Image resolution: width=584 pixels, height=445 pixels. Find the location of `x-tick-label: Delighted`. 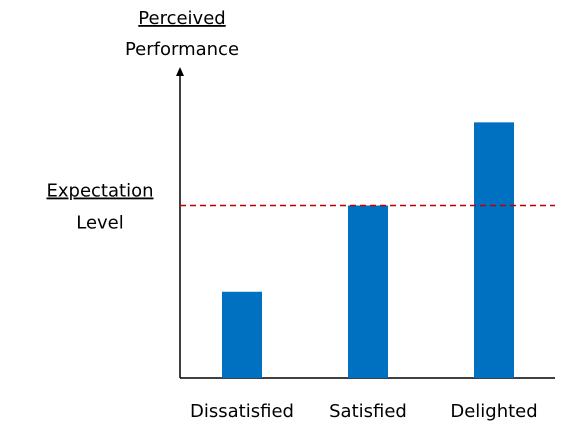

x-tick-label: Delighted is located at coordinates (493, 411).